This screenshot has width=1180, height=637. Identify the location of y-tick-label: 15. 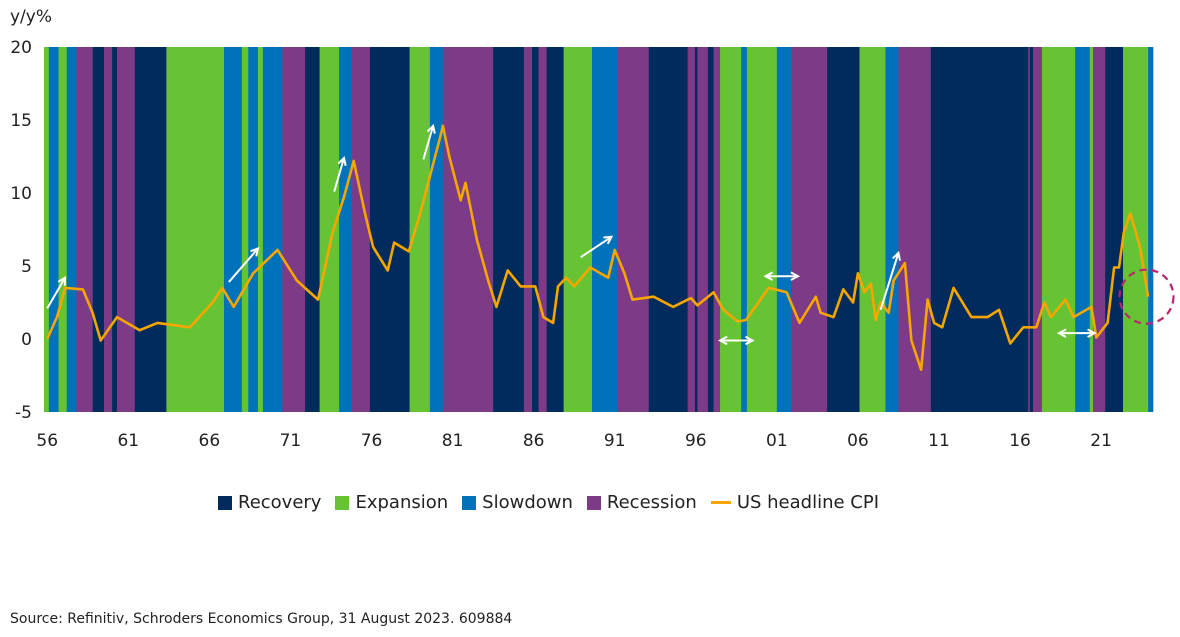
(21, 121).